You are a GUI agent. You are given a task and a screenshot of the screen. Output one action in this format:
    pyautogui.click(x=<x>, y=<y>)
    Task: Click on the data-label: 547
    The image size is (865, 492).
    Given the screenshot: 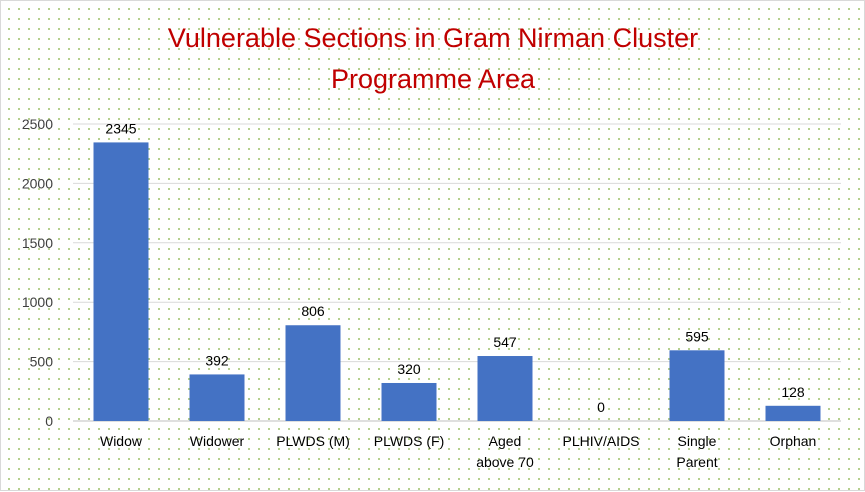 What is the action you would take?
    pyautogui.click(x=505, y=342)
    